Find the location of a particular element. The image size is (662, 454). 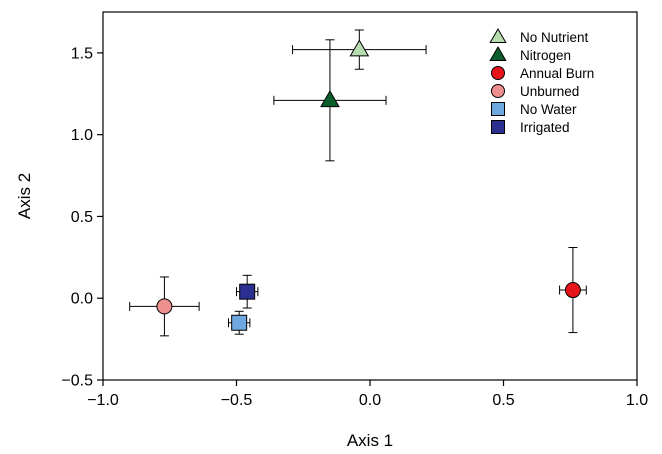

legend-label: No Nutrient is located at coordinates (554, 37).